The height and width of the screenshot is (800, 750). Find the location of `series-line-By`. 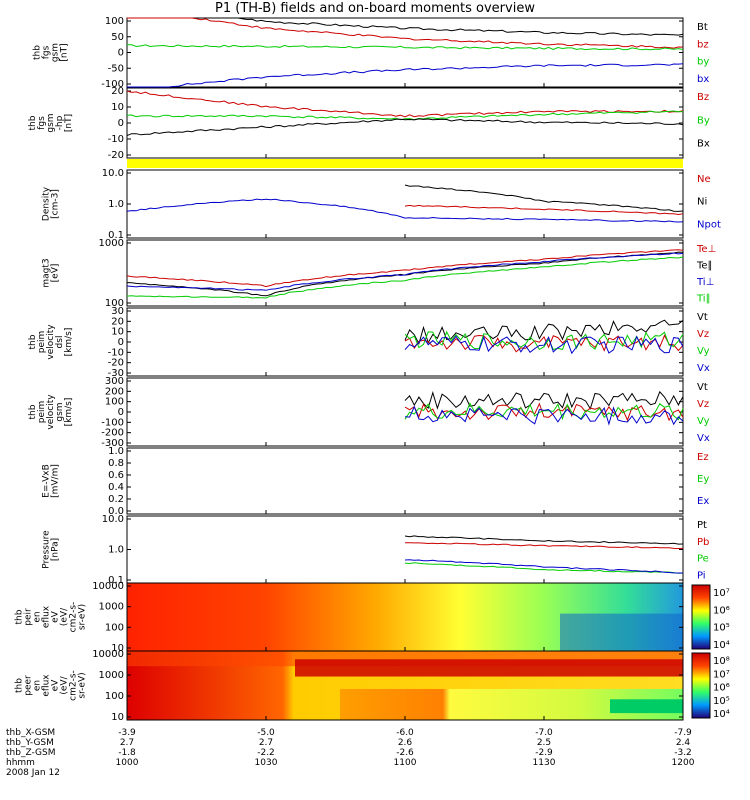

series-line-By is located at coordinates (405, 115).